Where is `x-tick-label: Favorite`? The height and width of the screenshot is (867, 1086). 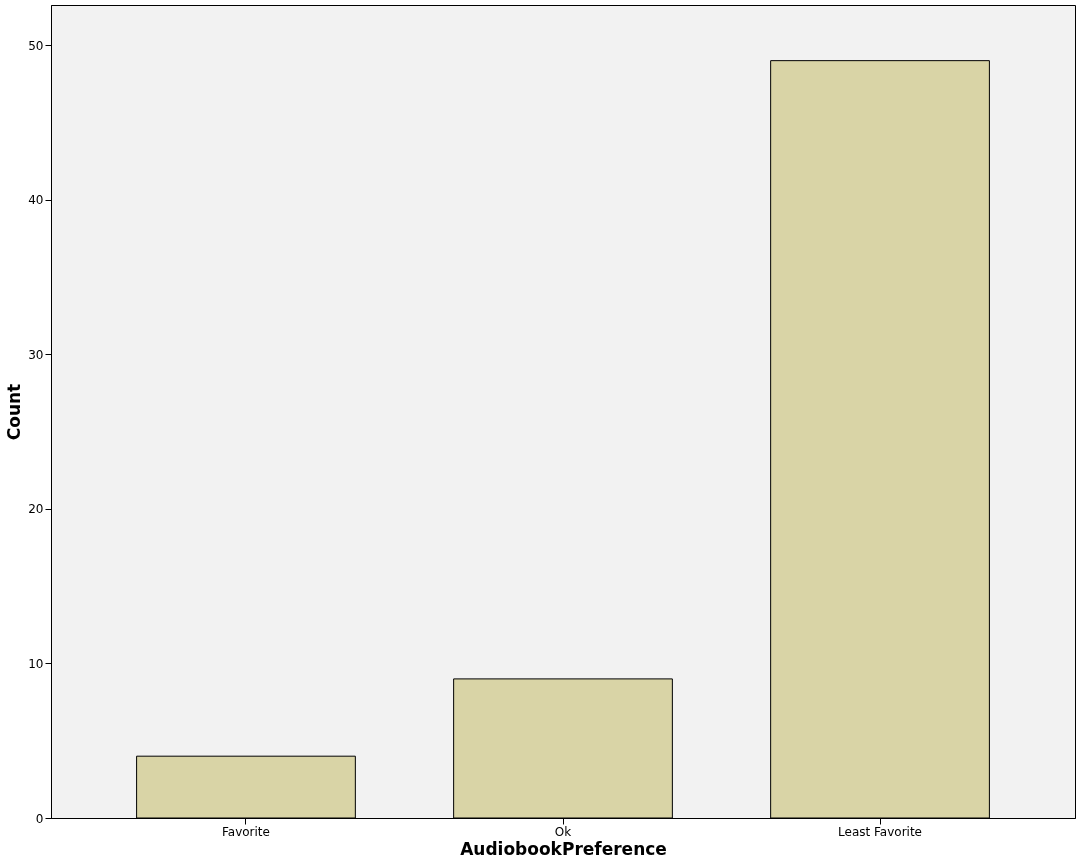 x-tick-label: Favorite is located at coordinates (246, 831).